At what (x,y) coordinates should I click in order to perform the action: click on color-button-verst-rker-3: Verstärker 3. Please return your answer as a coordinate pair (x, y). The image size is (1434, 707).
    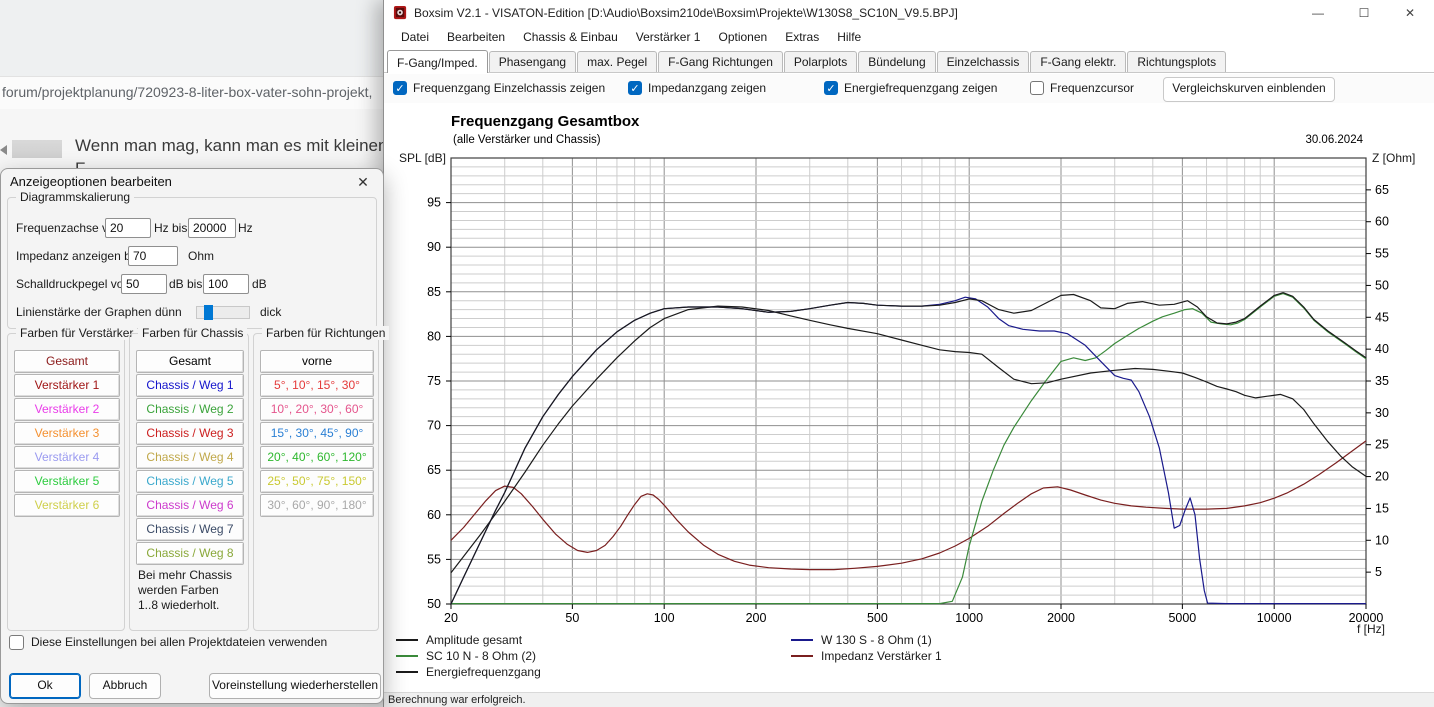
    Looking at the image, I should click on (67, 433).